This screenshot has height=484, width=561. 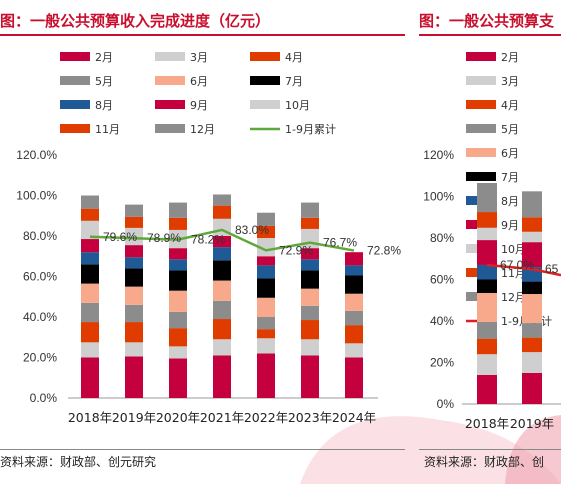 I want to click on legend-label: 10月, so click(x=297, y=105).